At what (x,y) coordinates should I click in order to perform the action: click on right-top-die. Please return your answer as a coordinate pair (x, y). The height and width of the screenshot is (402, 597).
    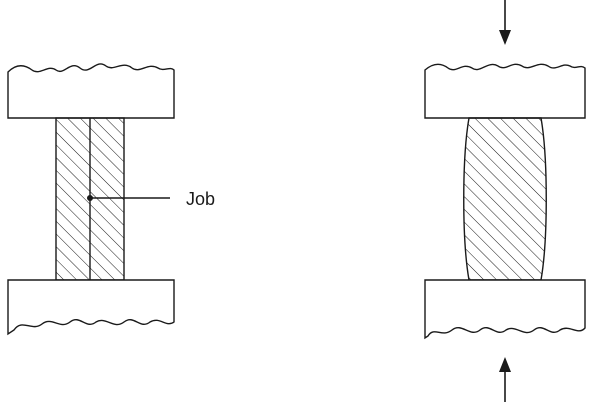
    Looking at the image, I should click on (505, 91).